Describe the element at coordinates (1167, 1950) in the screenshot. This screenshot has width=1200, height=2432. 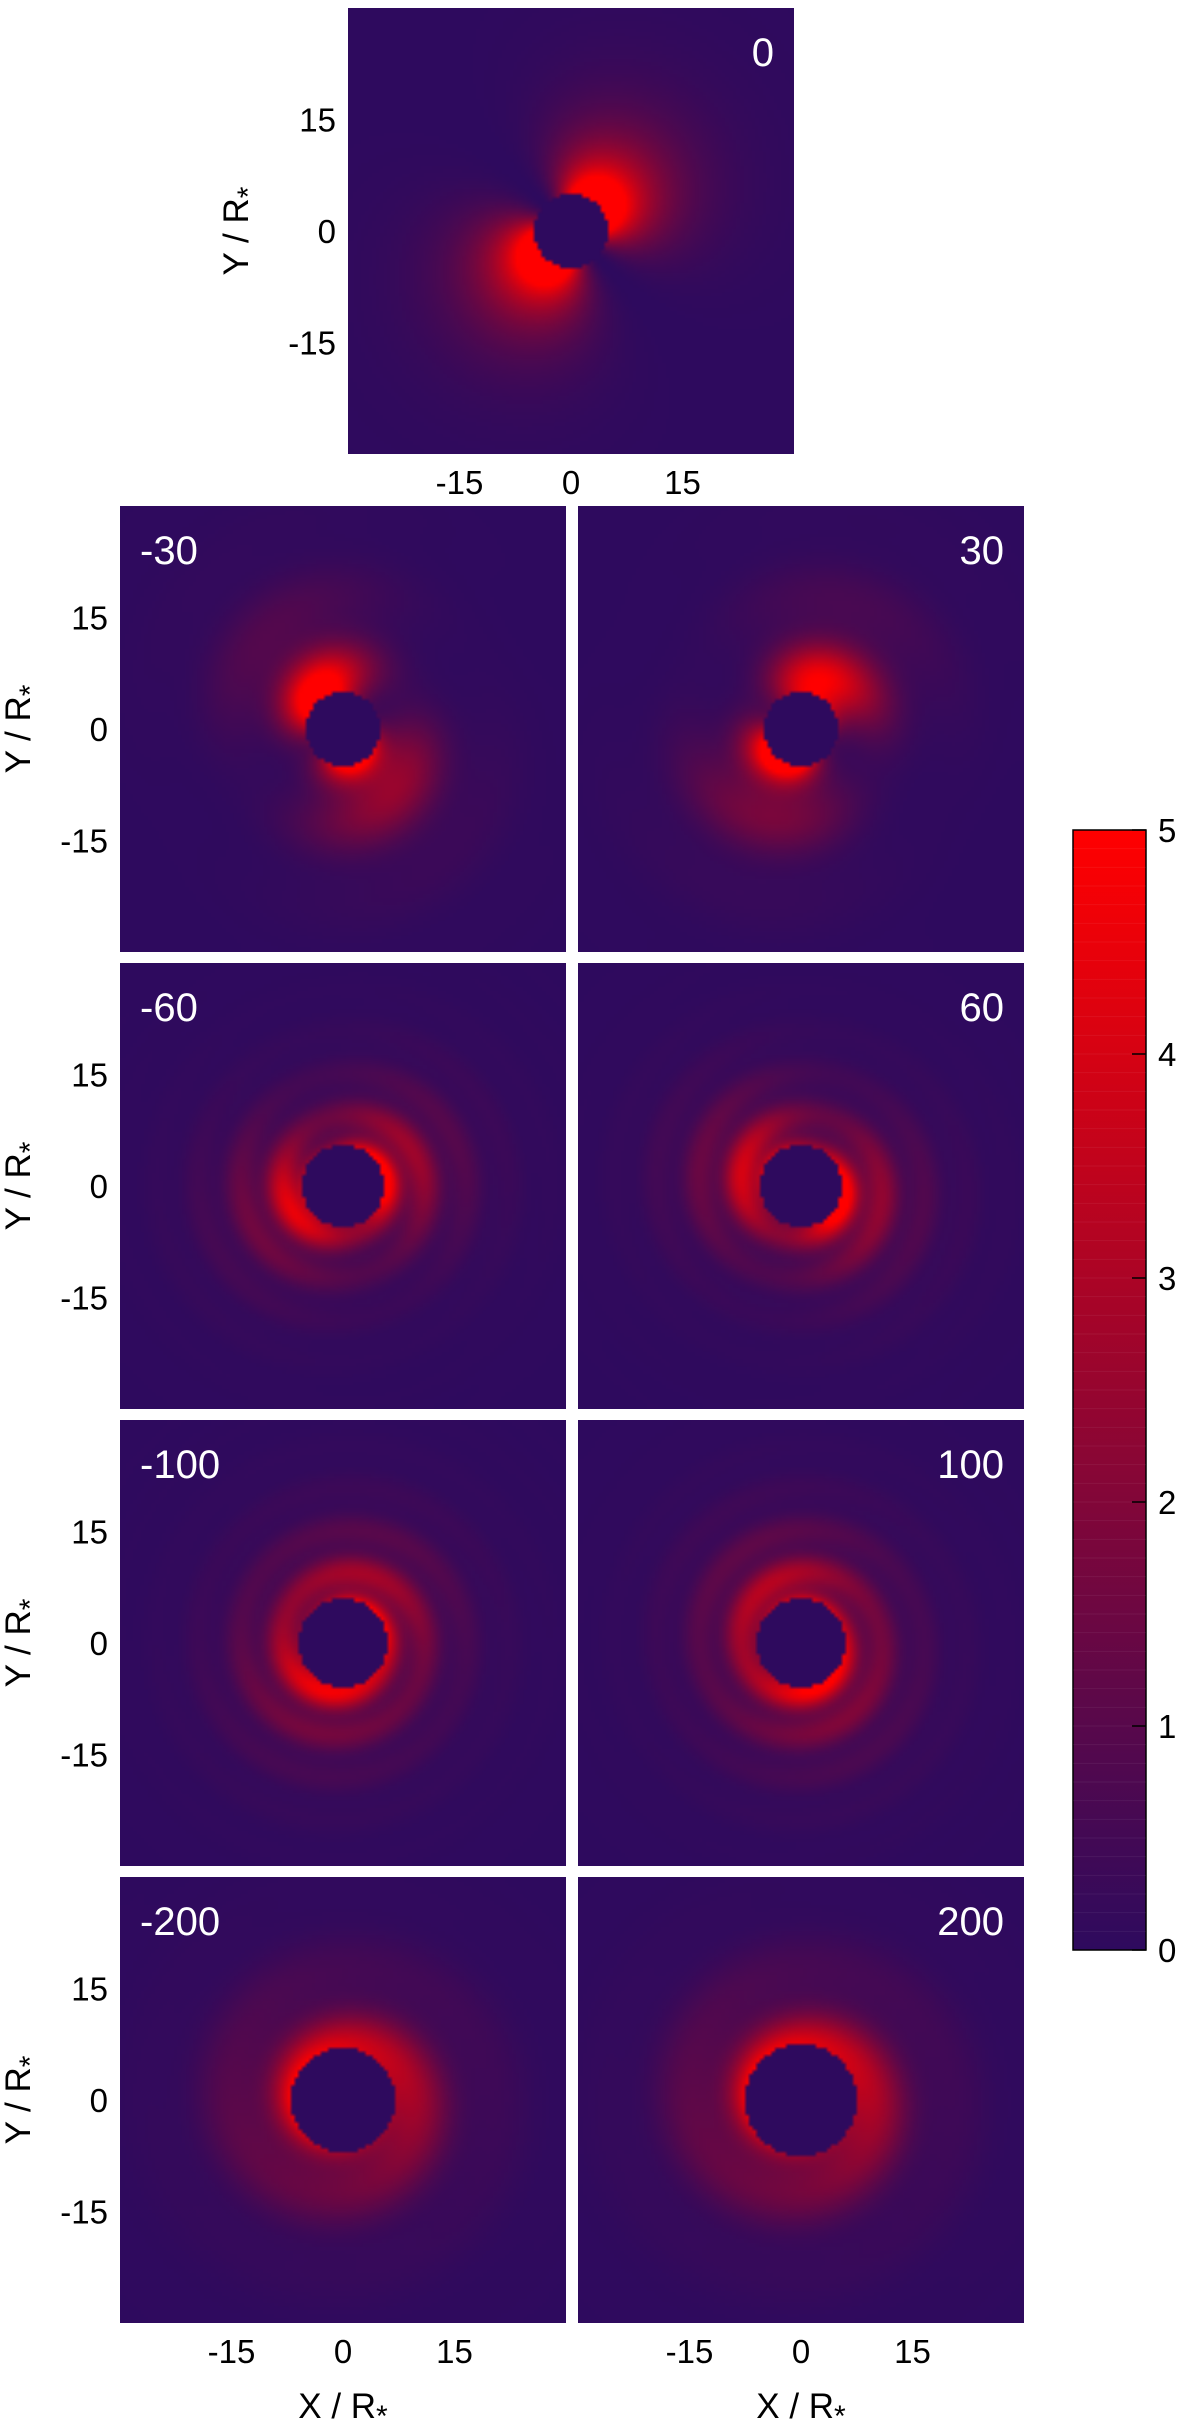
I see `colorbar-tick-label: 0` at that location.